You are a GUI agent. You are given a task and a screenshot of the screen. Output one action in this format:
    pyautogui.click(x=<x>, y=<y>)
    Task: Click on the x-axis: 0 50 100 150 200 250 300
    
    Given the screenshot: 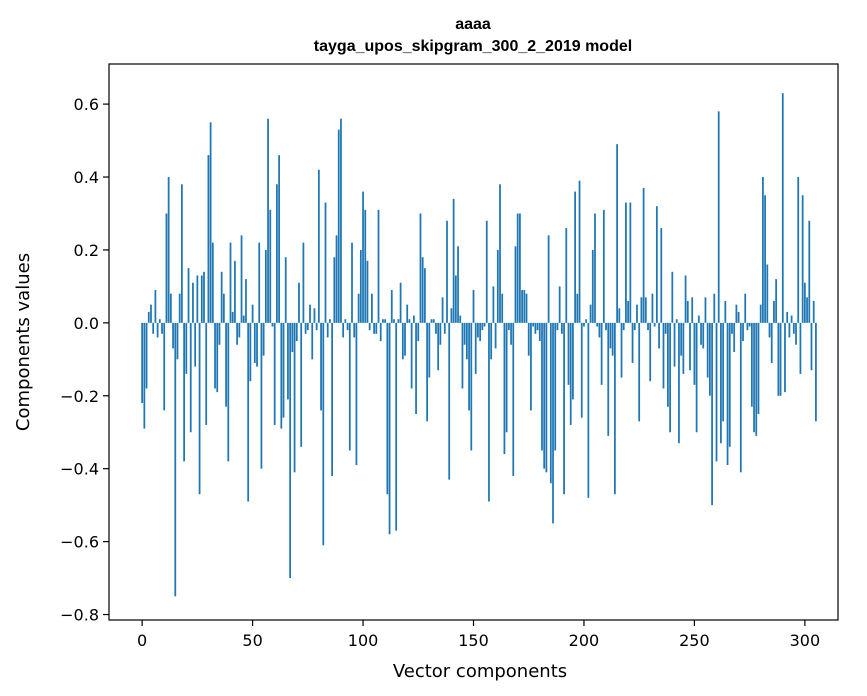 What is the action you would take?
    pyautogui.click(x=478, y=635)
    